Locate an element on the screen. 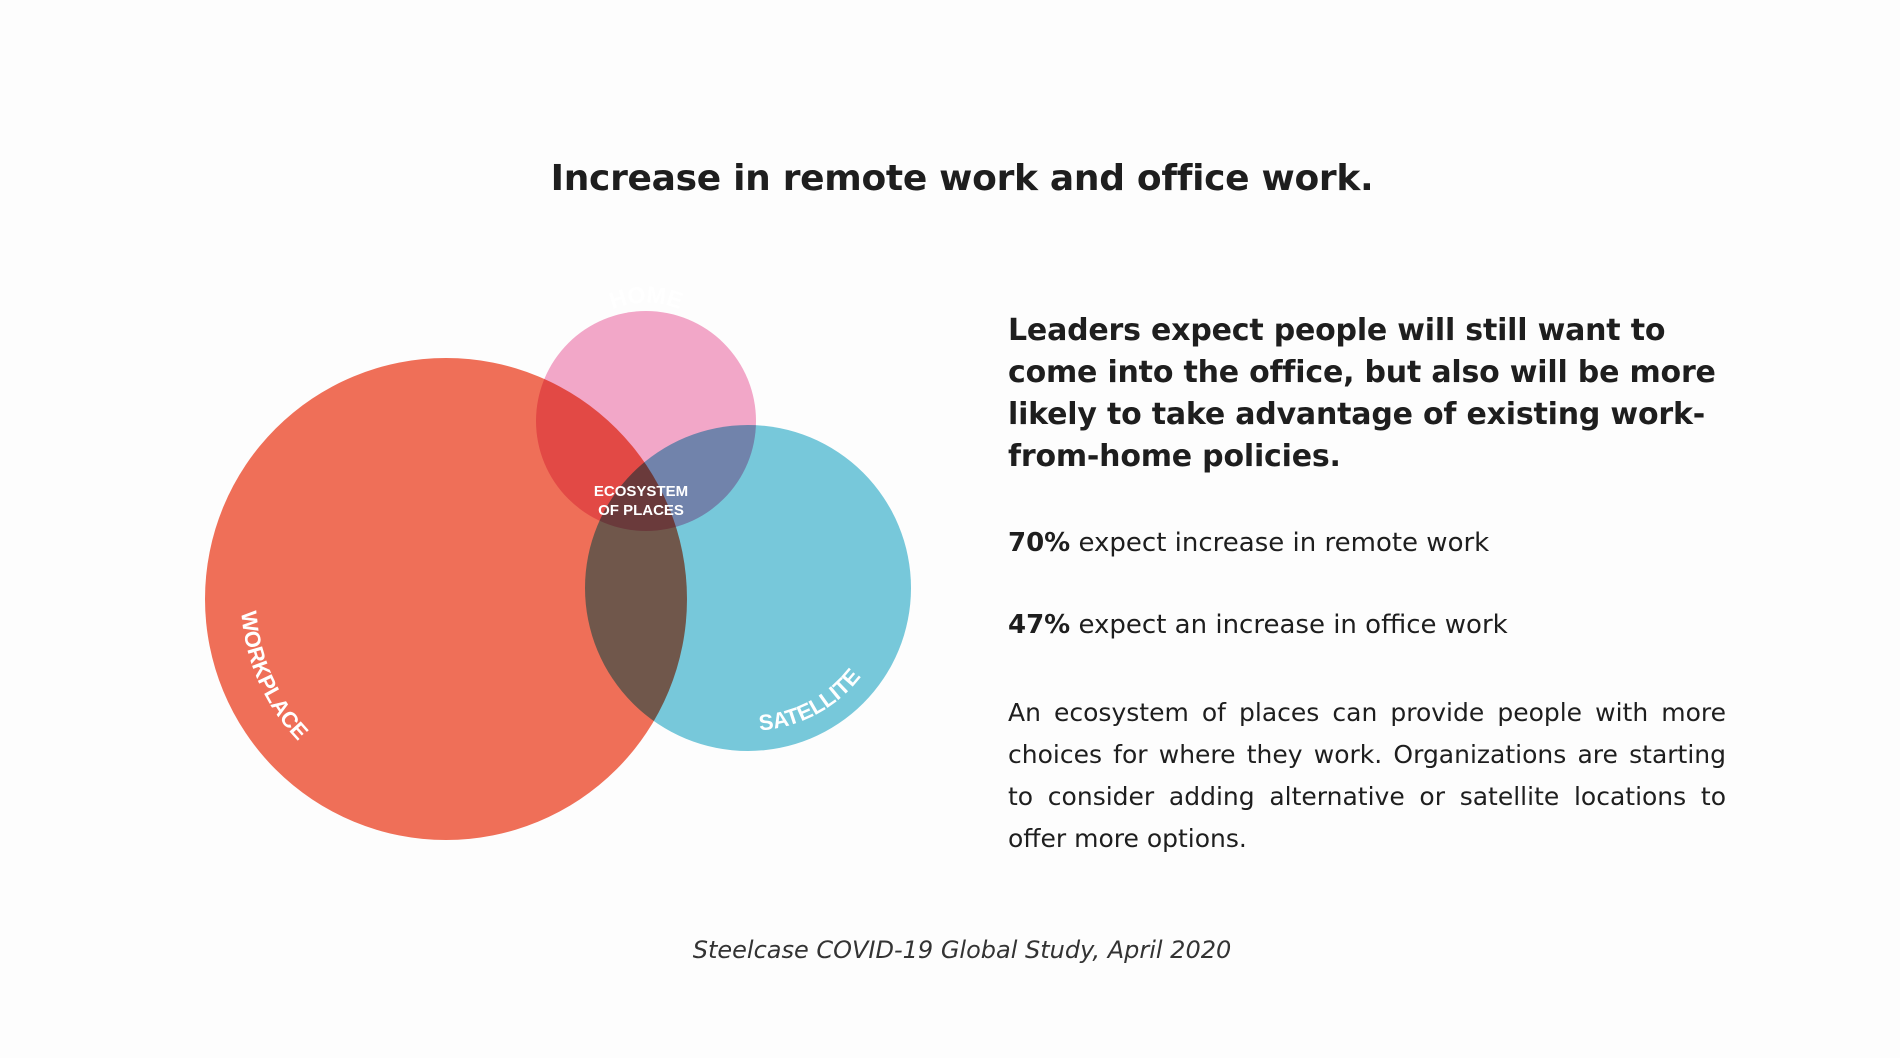  center-label-line2: OF PLACES is located at coordinates (641, 510).